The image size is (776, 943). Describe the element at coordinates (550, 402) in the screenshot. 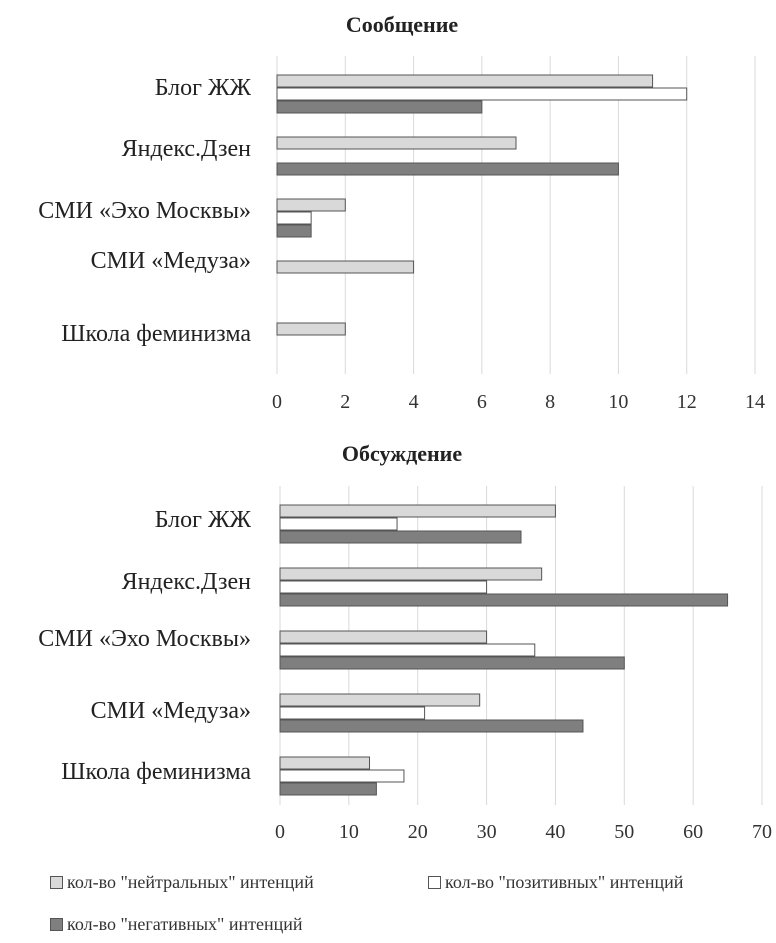

I see `x-tick-label: 8` at that location.